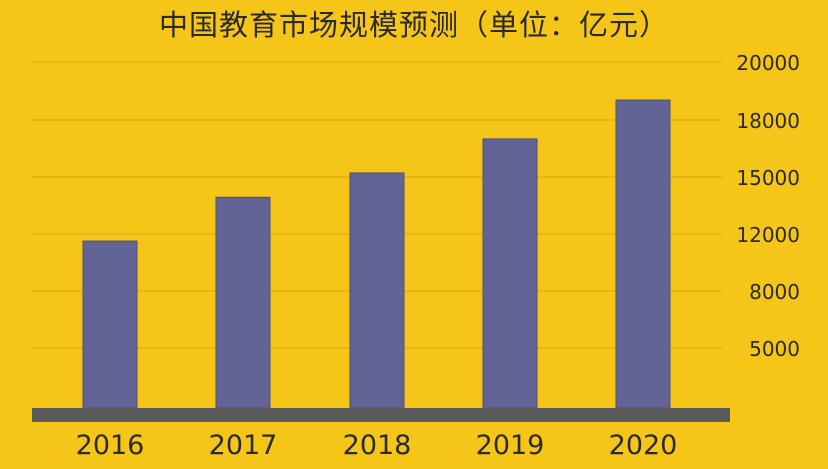  I want to click on y-tick-label: 8000, so click(774, 292).